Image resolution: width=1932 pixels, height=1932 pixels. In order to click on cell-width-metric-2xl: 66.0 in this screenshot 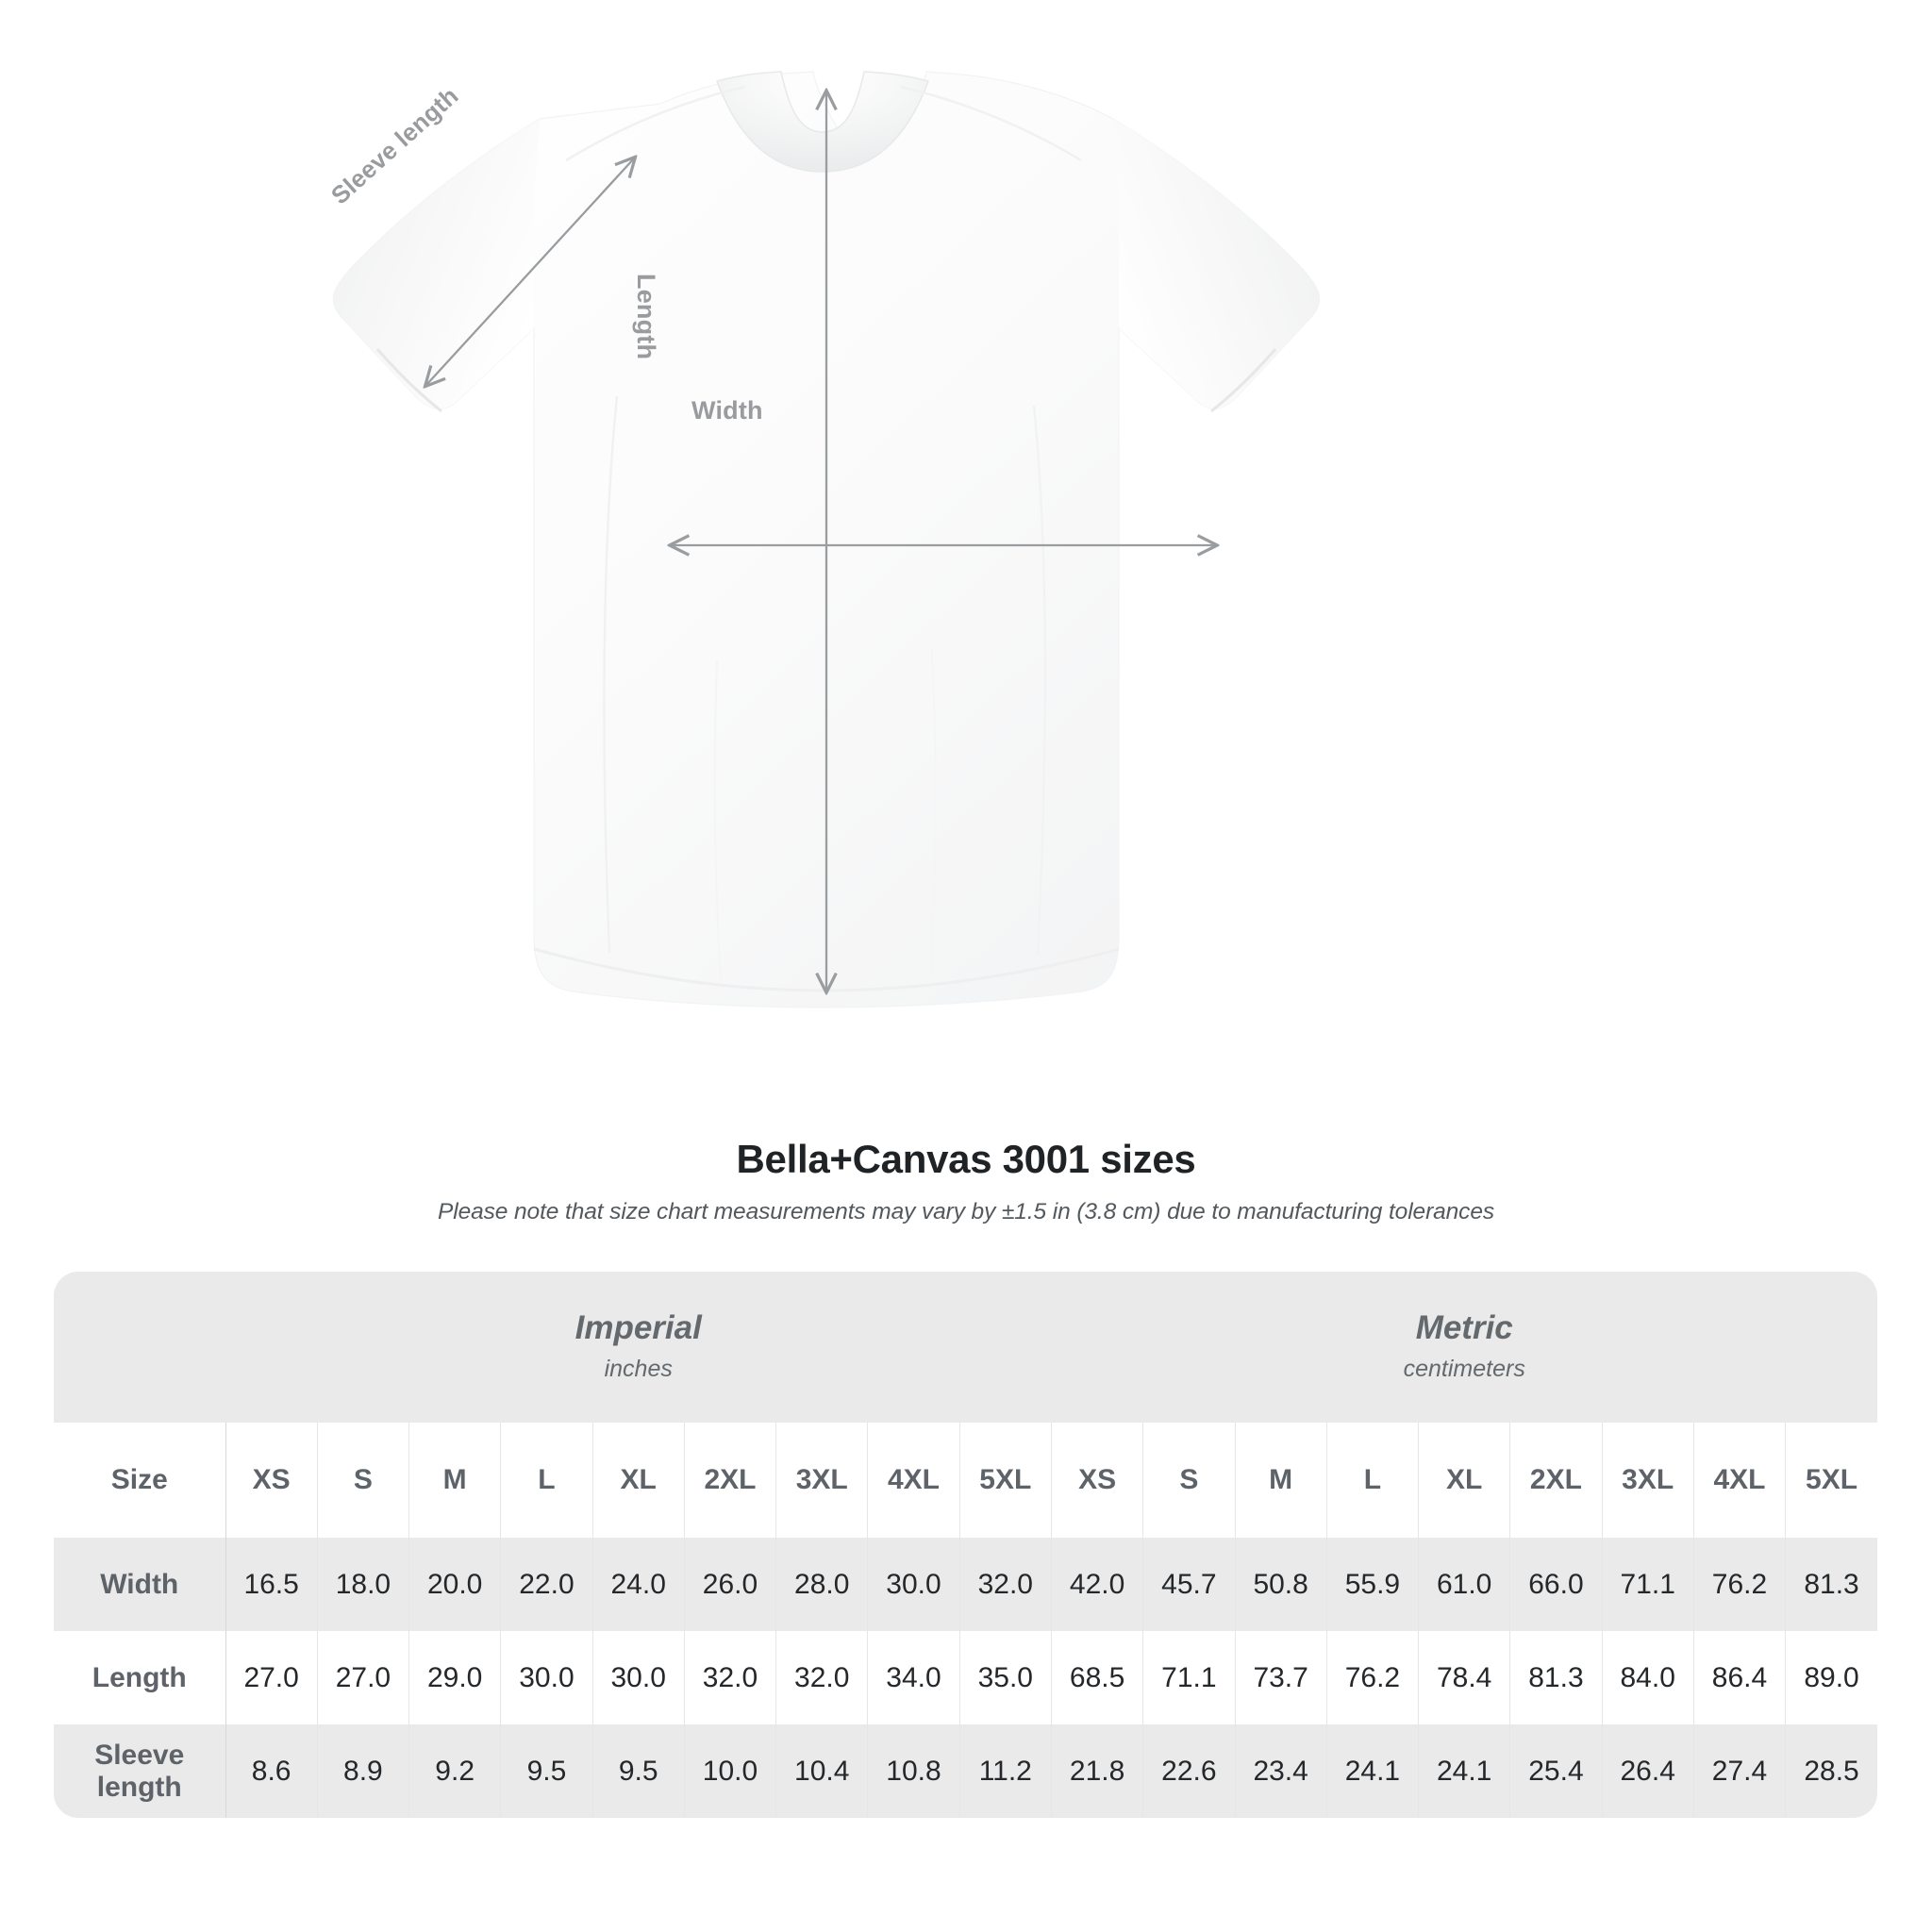, I will do `click(1556, 1584)`.